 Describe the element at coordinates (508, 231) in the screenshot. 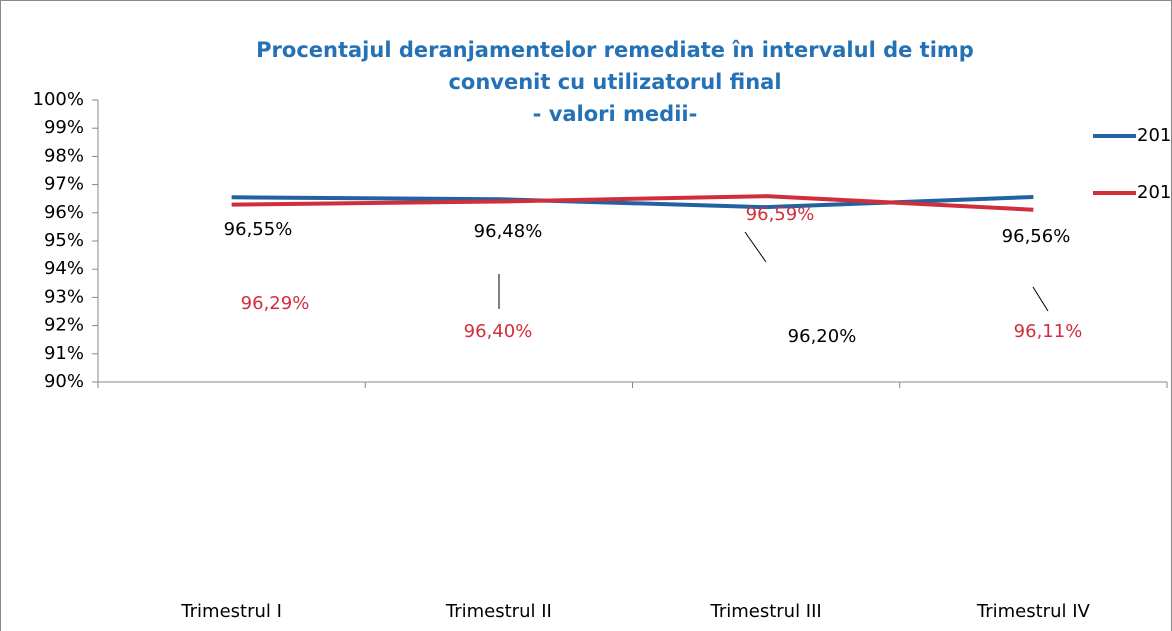

I see `data-label: 96,48%` at that location.